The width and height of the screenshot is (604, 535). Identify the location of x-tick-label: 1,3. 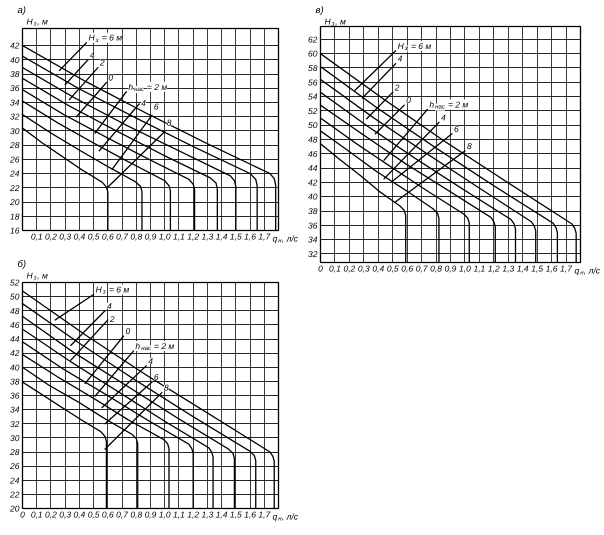
(207, 237).